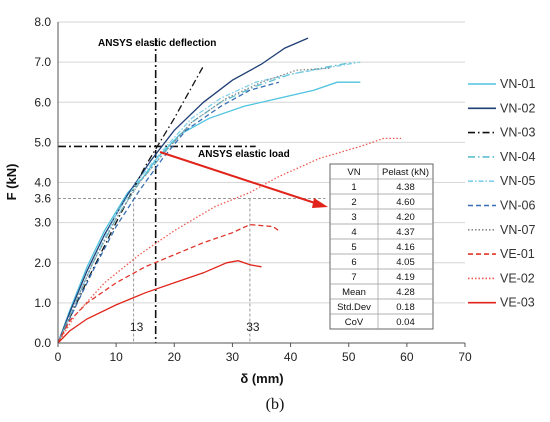 The width and height of the screenshot is (550, 422). I want to click on y-tick-label: 7.0, so click(42, 62).